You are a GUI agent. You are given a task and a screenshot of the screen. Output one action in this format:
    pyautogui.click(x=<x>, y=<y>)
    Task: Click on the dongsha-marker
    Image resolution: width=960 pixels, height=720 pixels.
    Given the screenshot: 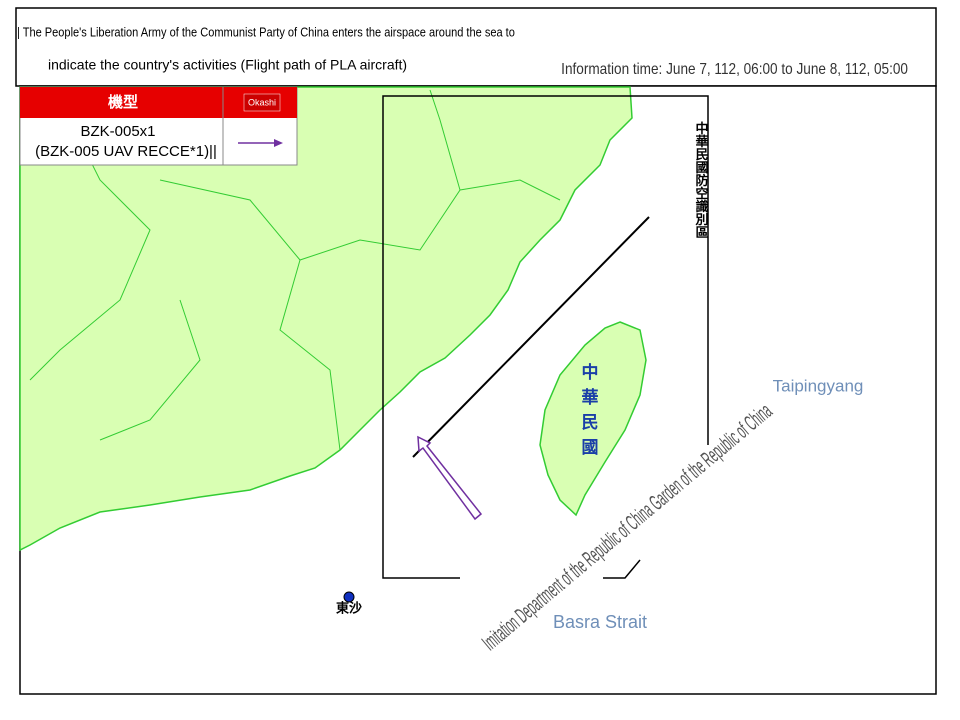 What is the action you would take?
    pyautogui.click(x=349, y=597)
    